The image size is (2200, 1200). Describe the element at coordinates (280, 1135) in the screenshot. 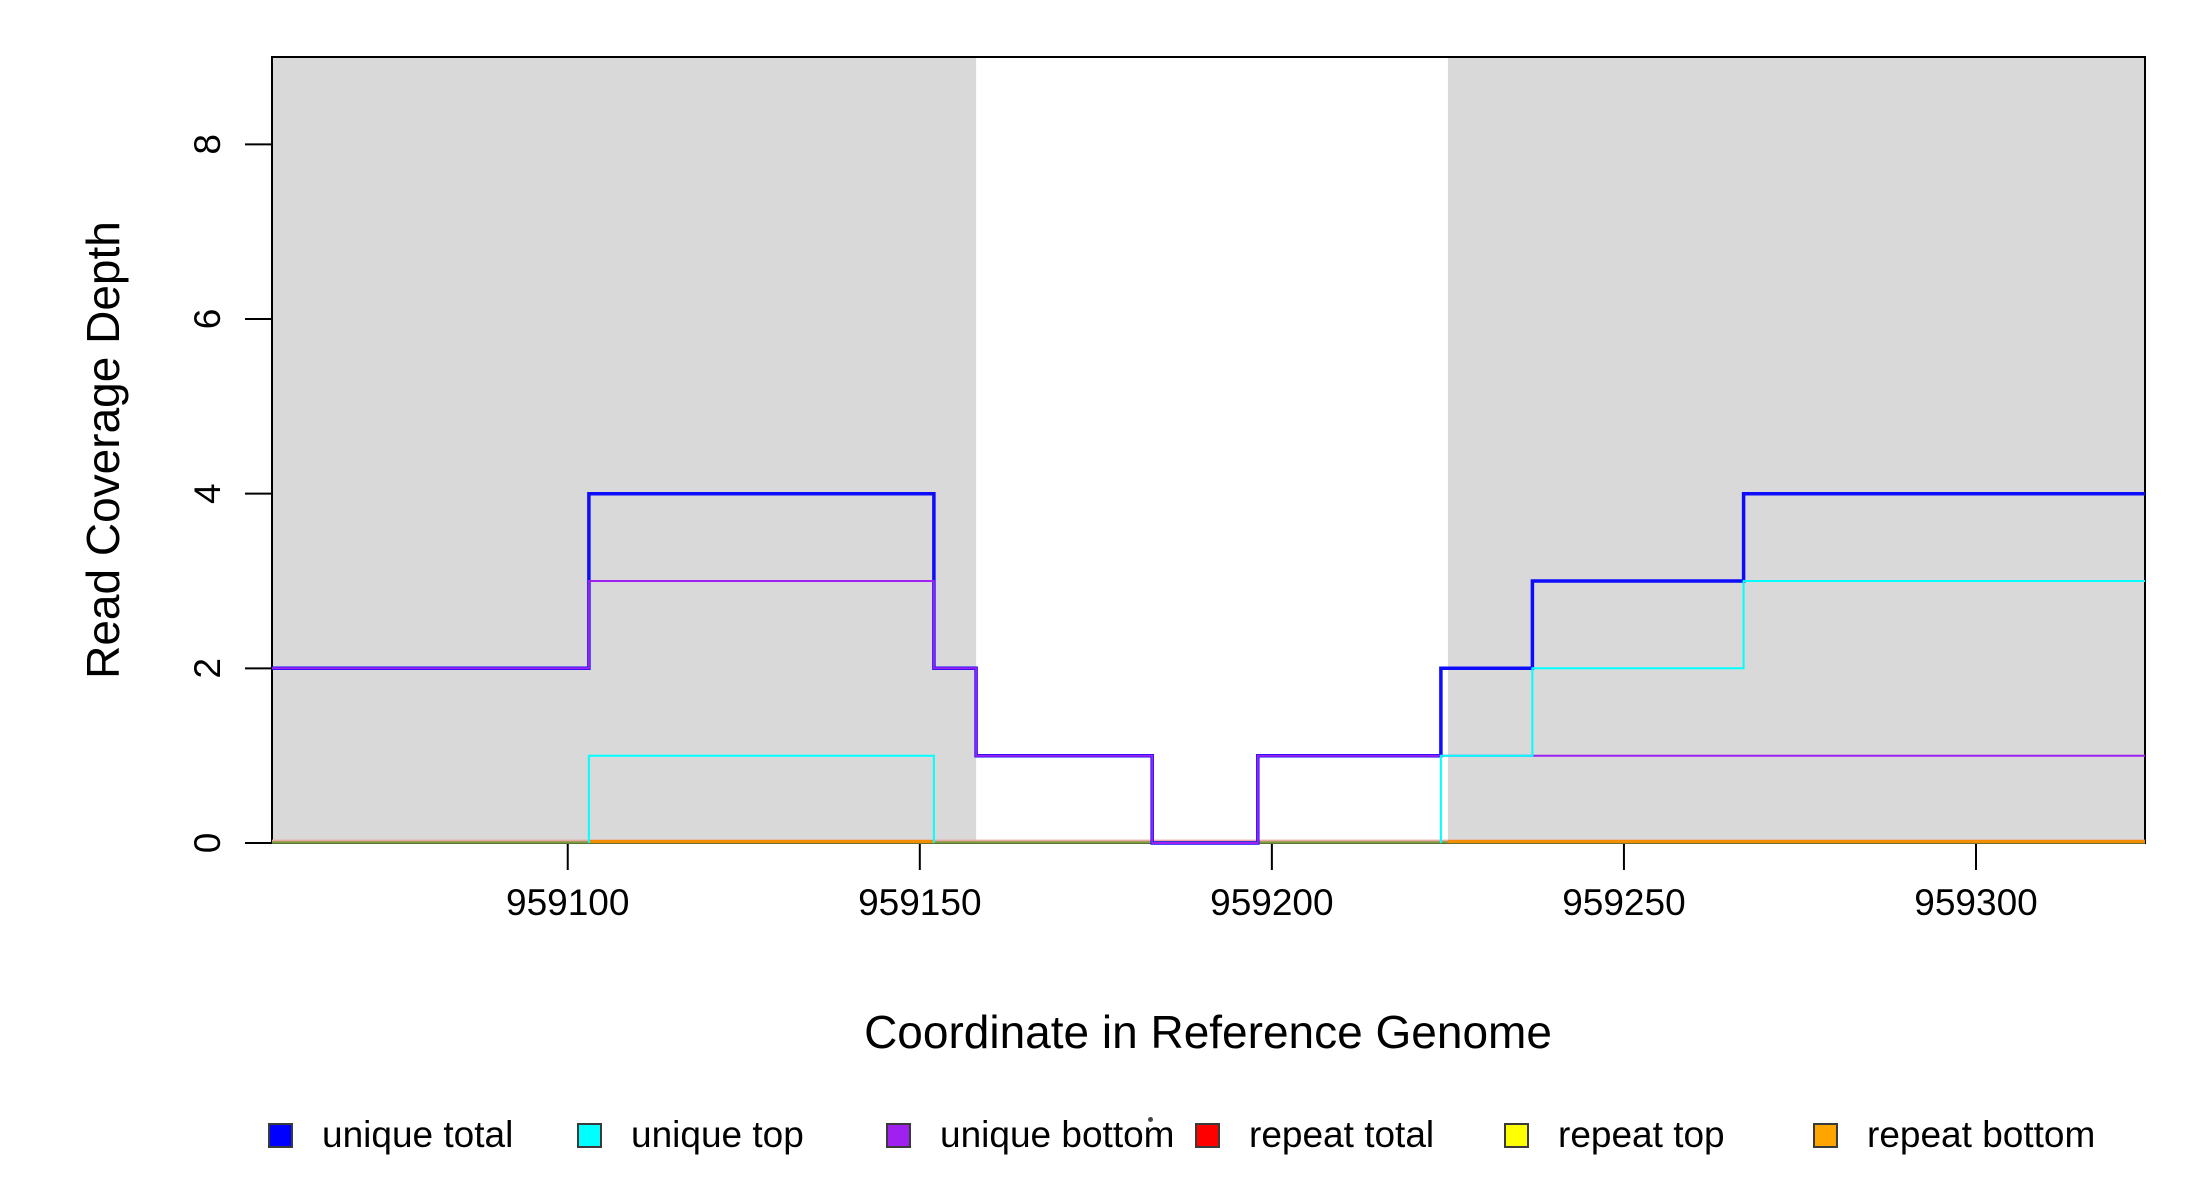

I see `legend-swatch-unique-total` at that location.